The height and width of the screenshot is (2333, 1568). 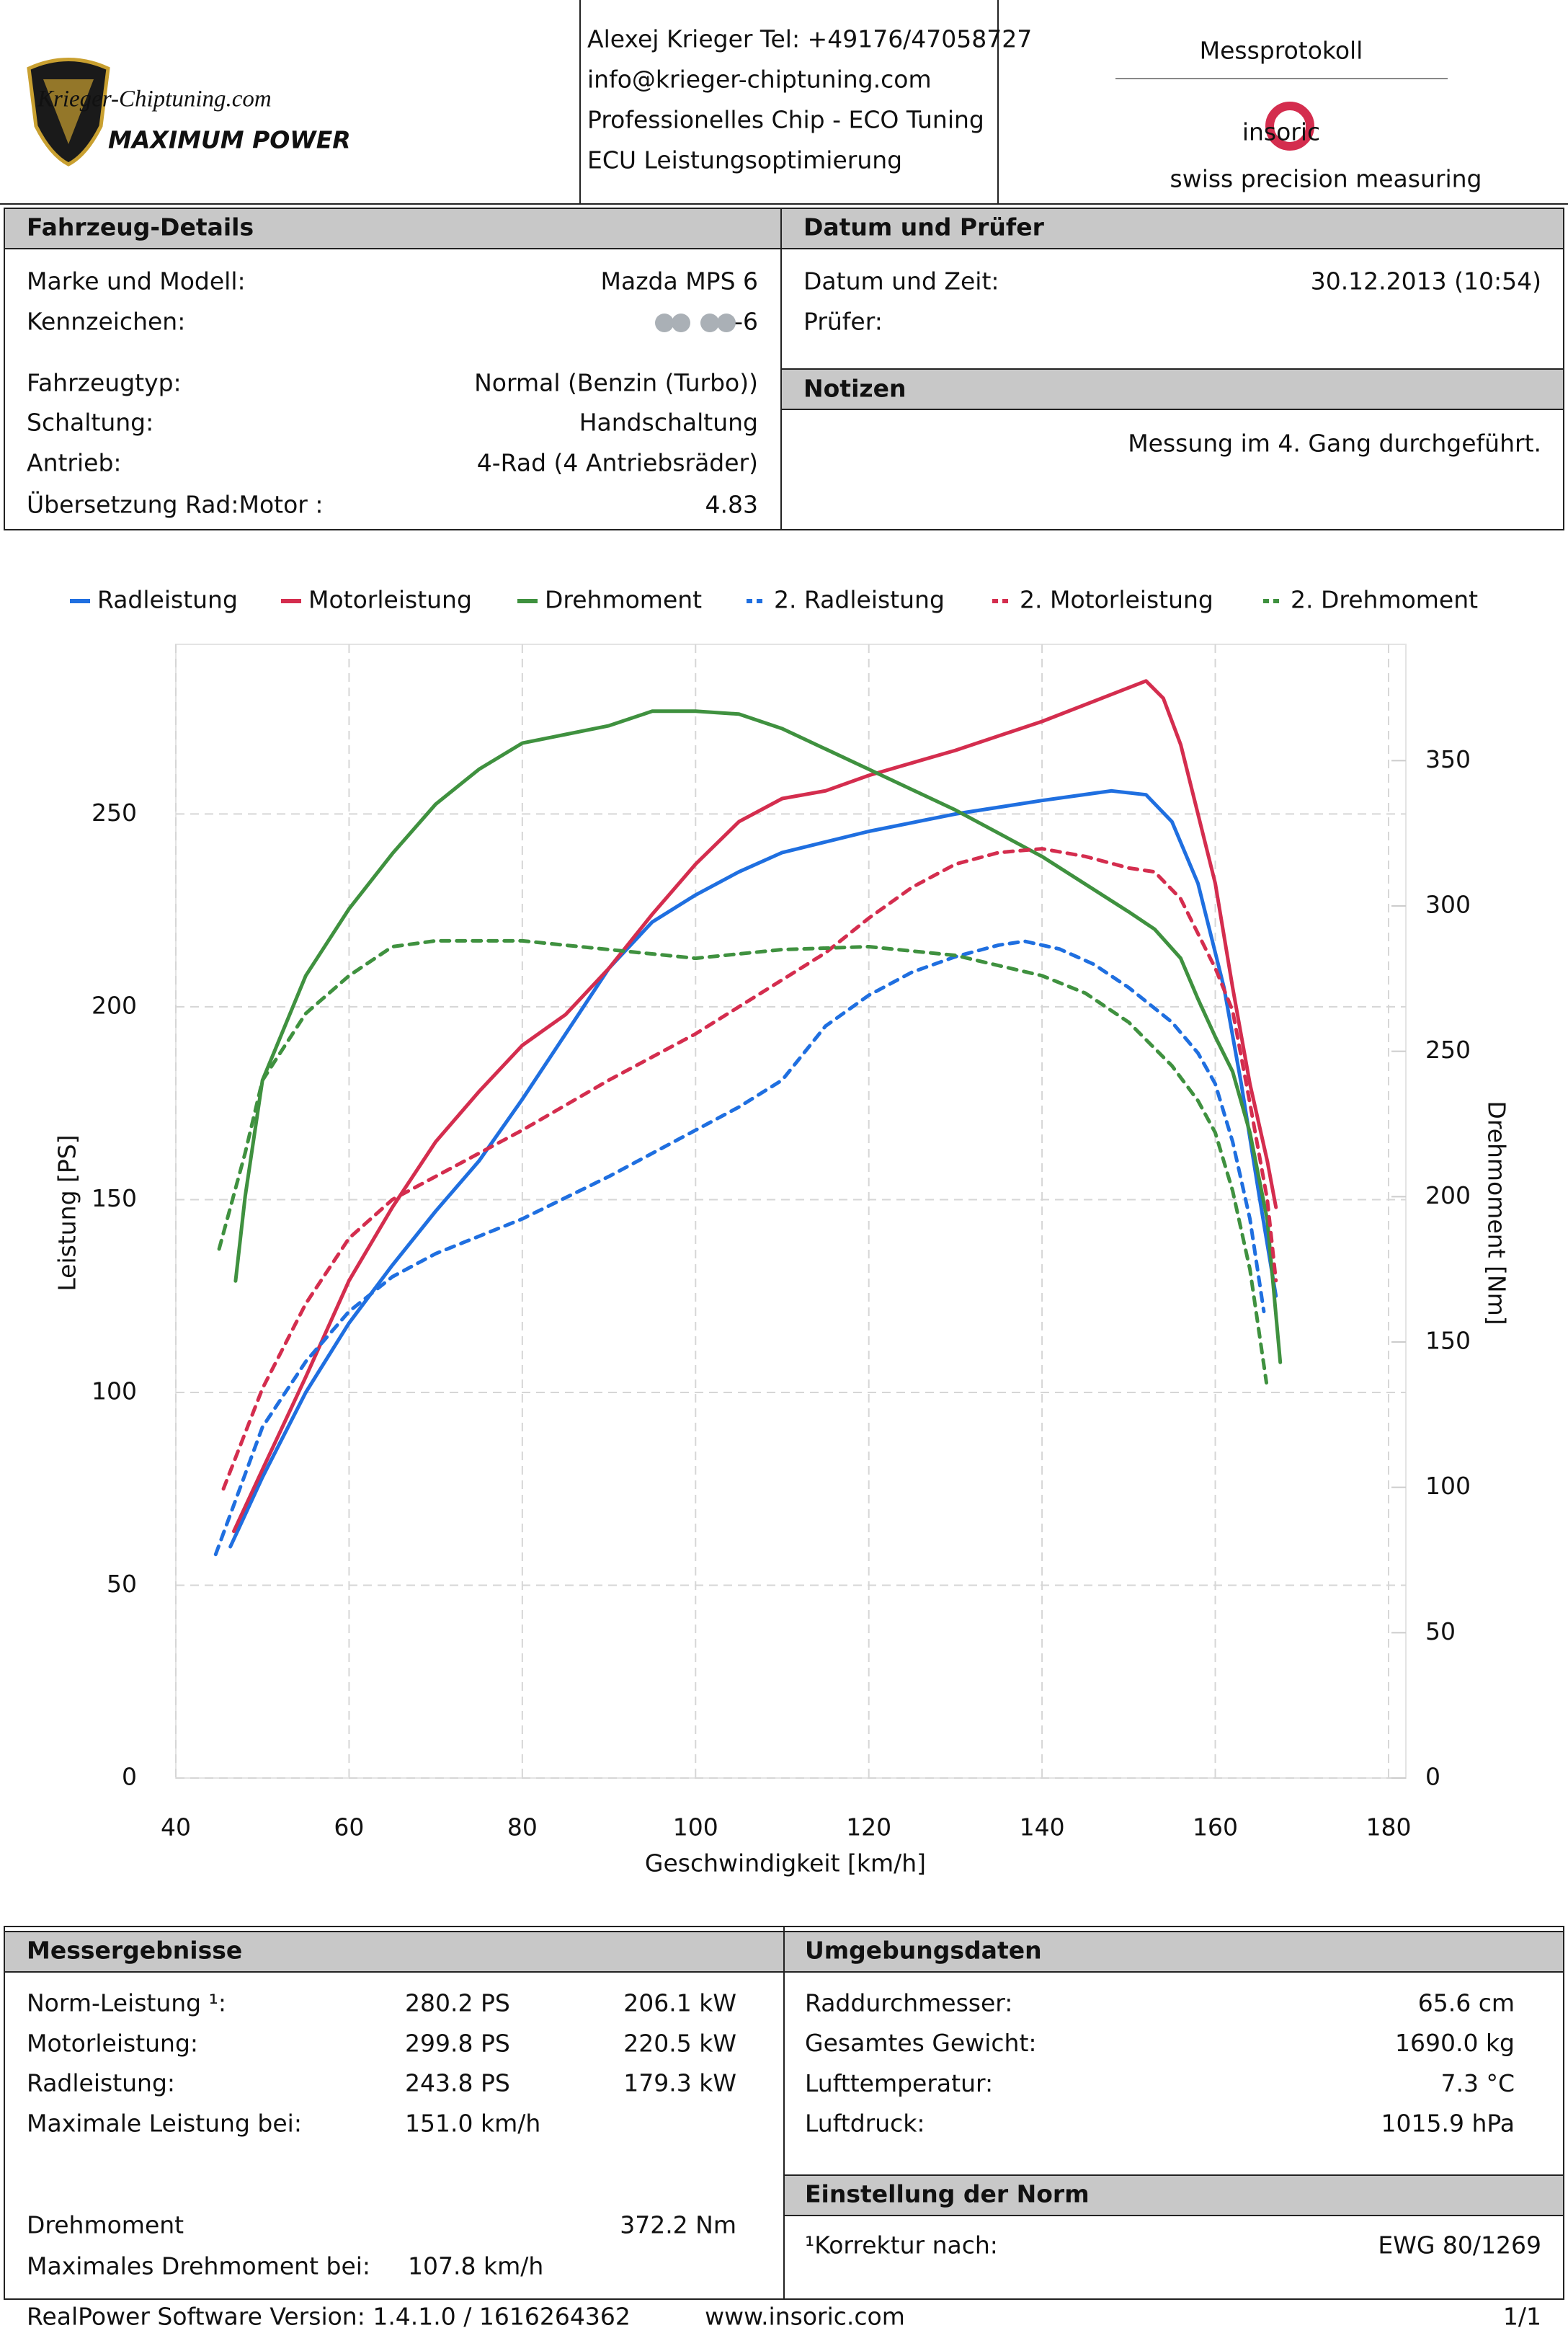 I want to click on series-line, so click(x=742, y=1162).